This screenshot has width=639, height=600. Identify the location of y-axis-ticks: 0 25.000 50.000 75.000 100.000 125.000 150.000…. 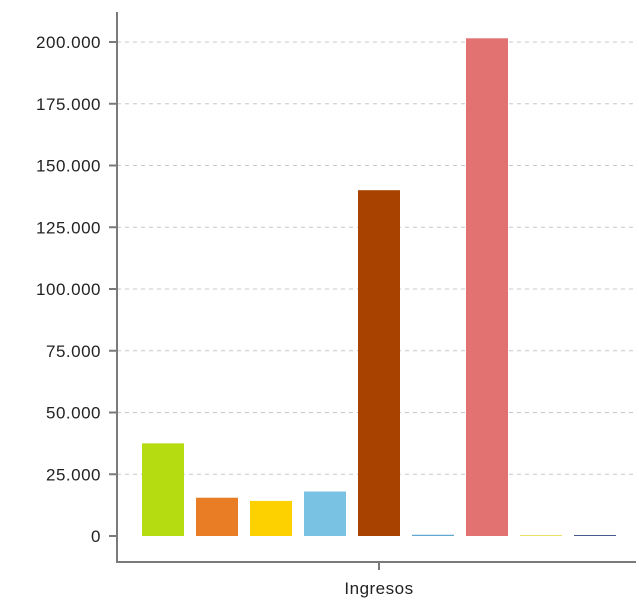
(76, 289).